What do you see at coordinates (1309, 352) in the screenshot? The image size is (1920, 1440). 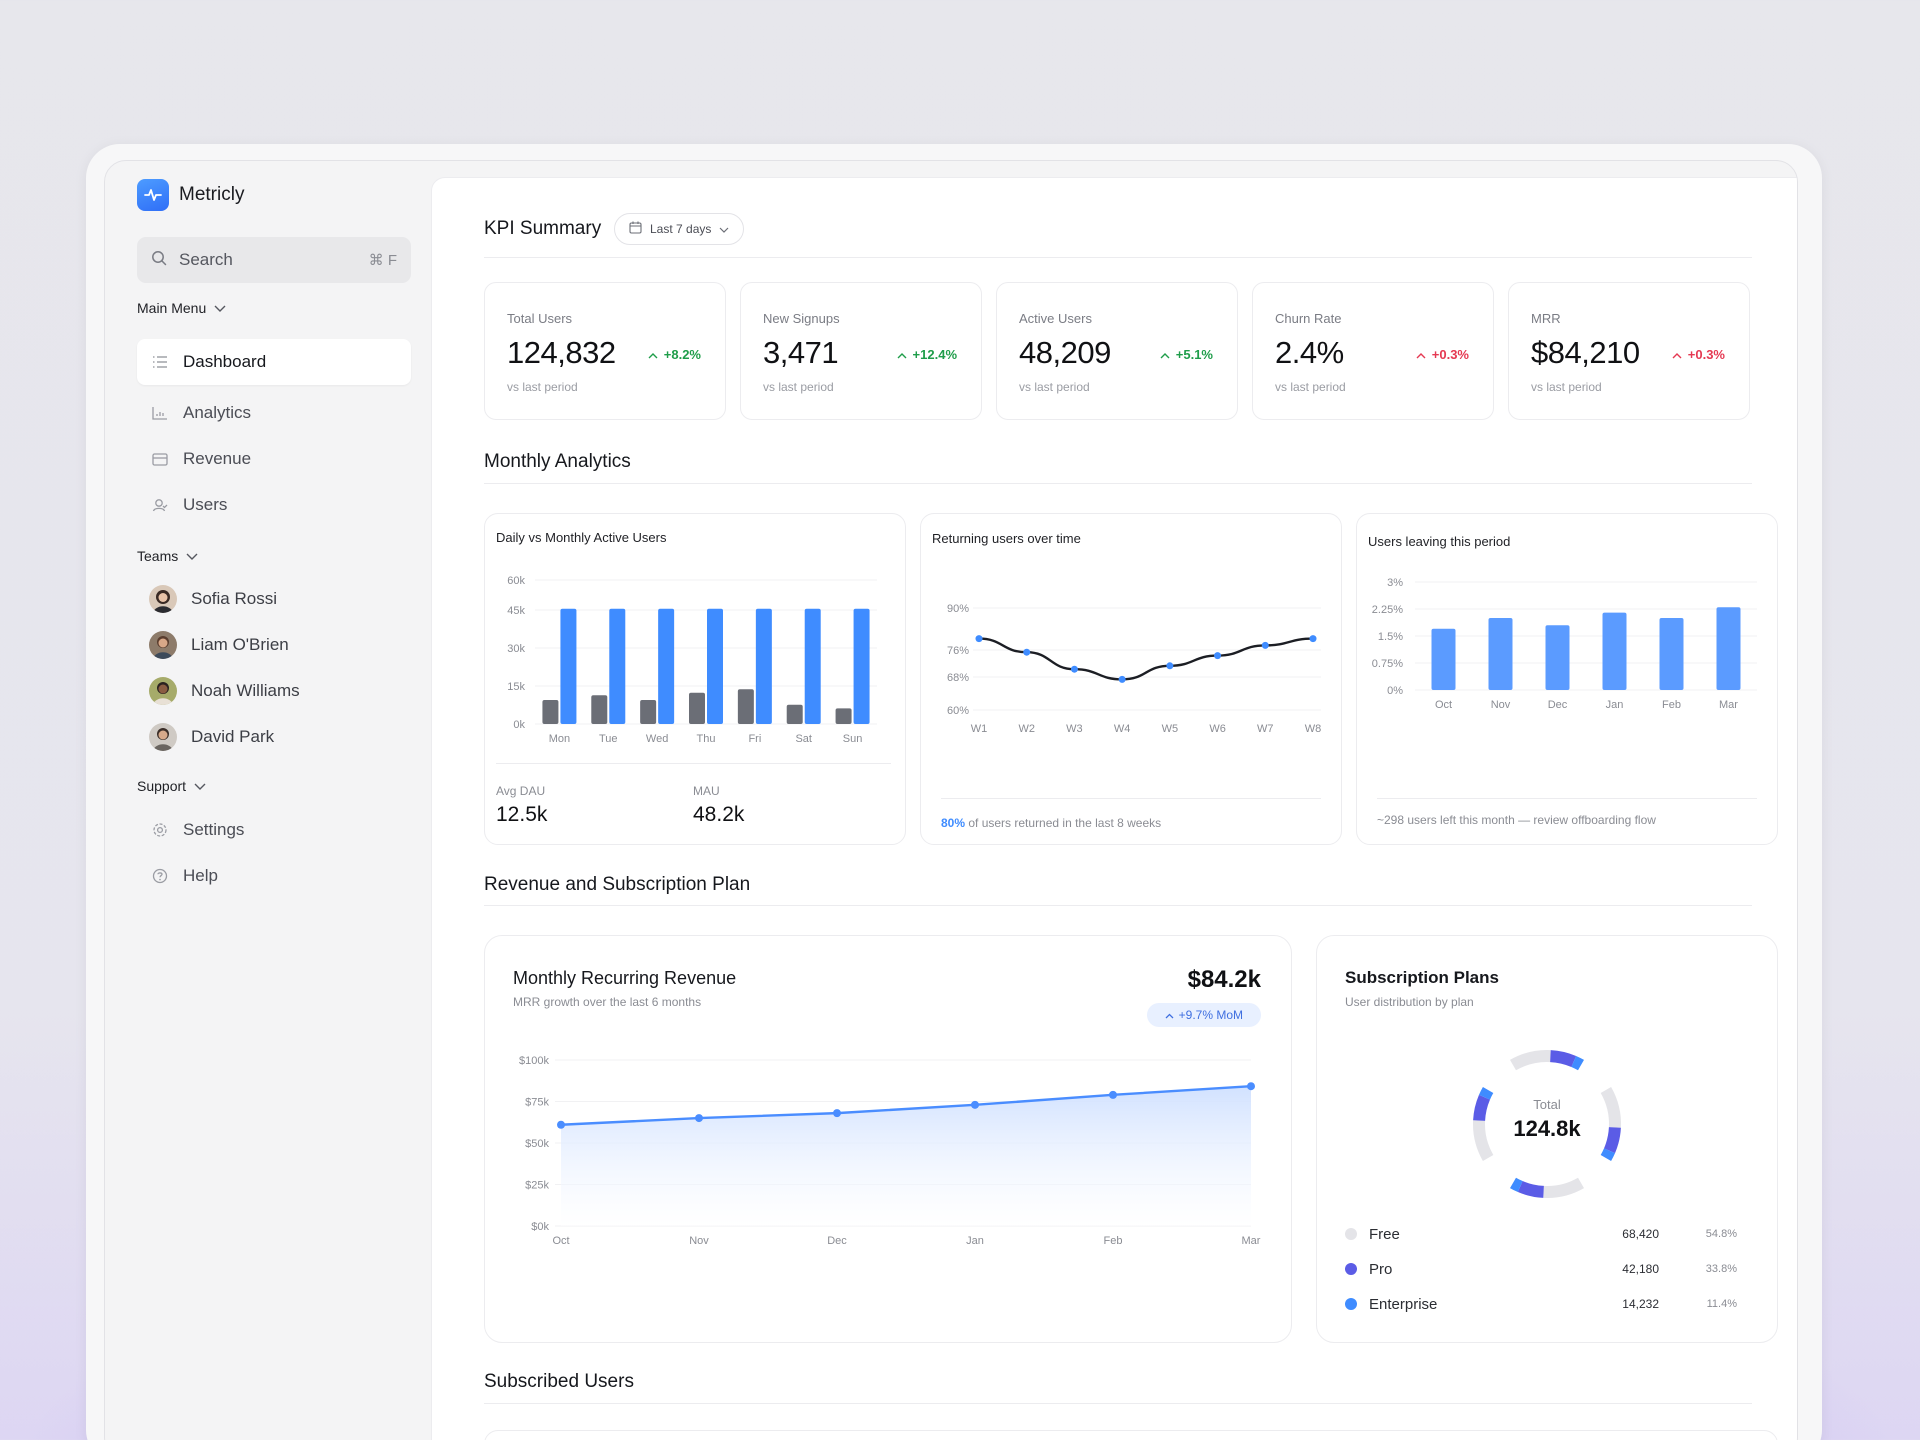 I see `kpi-value: 2.4%` at bounding box center [1309, 352].